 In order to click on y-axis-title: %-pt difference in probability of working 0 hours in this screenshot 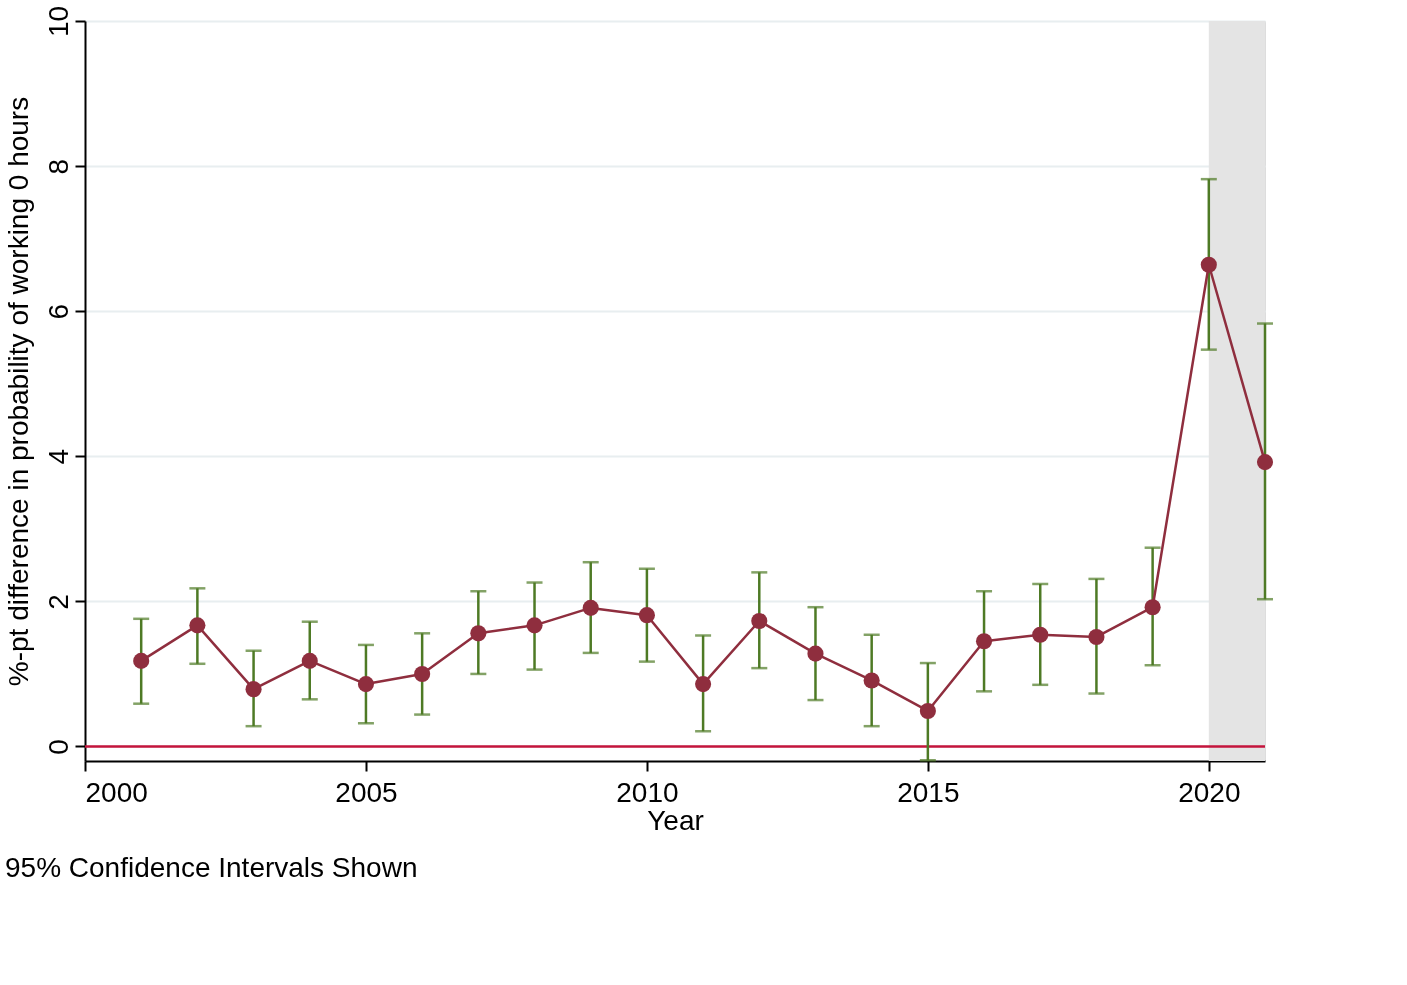, I will do `click(18, 391)`.